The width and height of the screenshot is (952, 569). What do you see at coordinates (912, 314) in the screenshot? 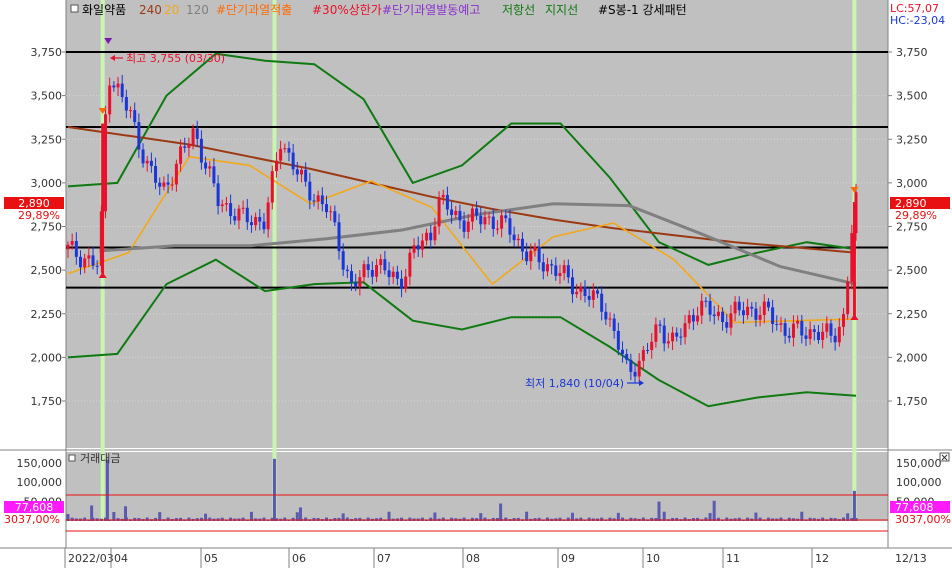
I see `y-tick-right: 2,250` at bounding box center [912, 314].